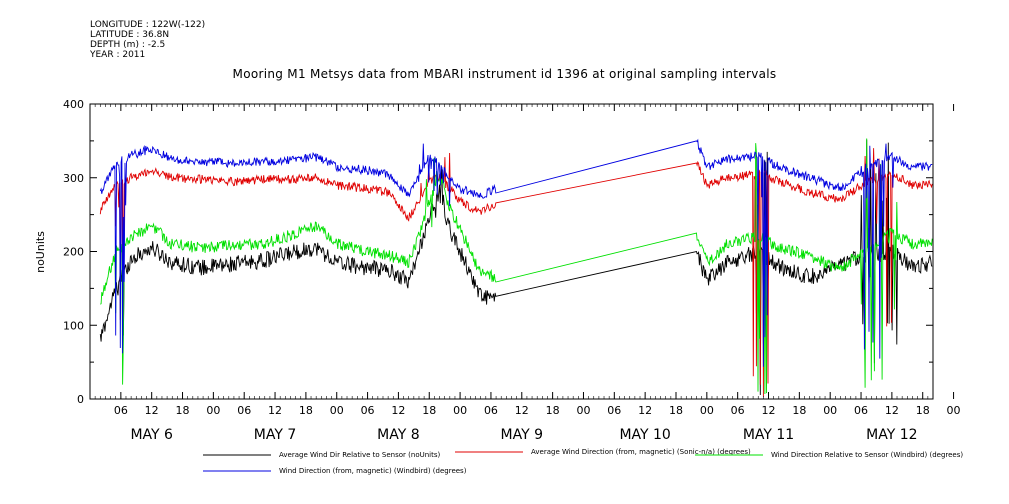 The image size is (1009, 504). I want to click on y-tick-label: 100, so click(73, 325).